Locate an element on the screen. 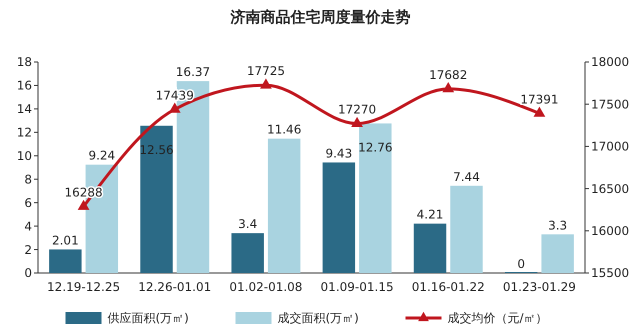 This screenshot has width=641, height=334. chart-title: 济南商品住宅周度量价走势 is located at coordinates (320, 17).